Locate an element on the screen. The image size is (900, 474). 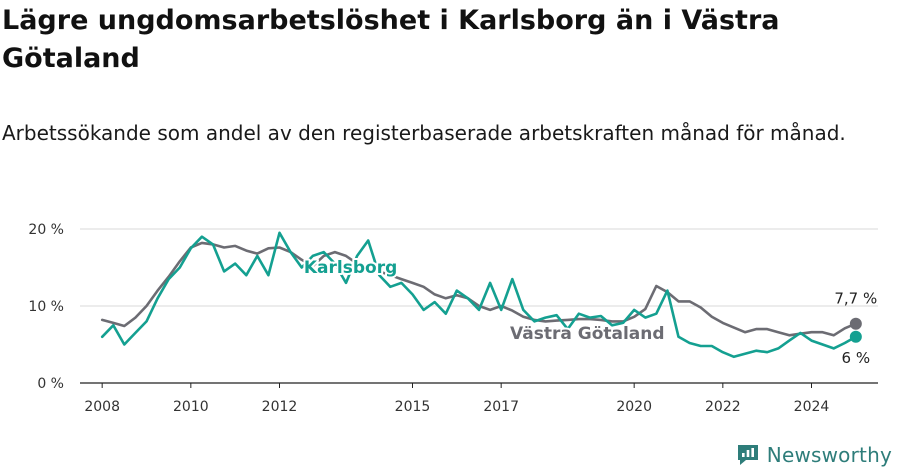
brand-name: Newsworthy is located at coordinates (829, 455).